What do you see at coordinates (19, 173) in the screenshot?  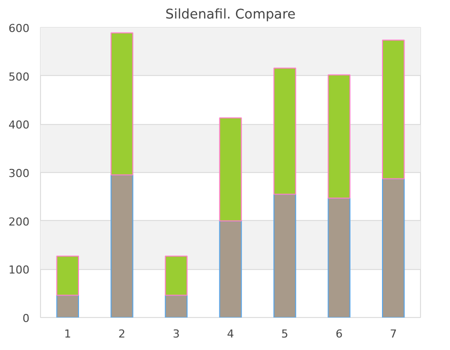 I see `y-tick-label: 300` at bounding box center [19, 173].